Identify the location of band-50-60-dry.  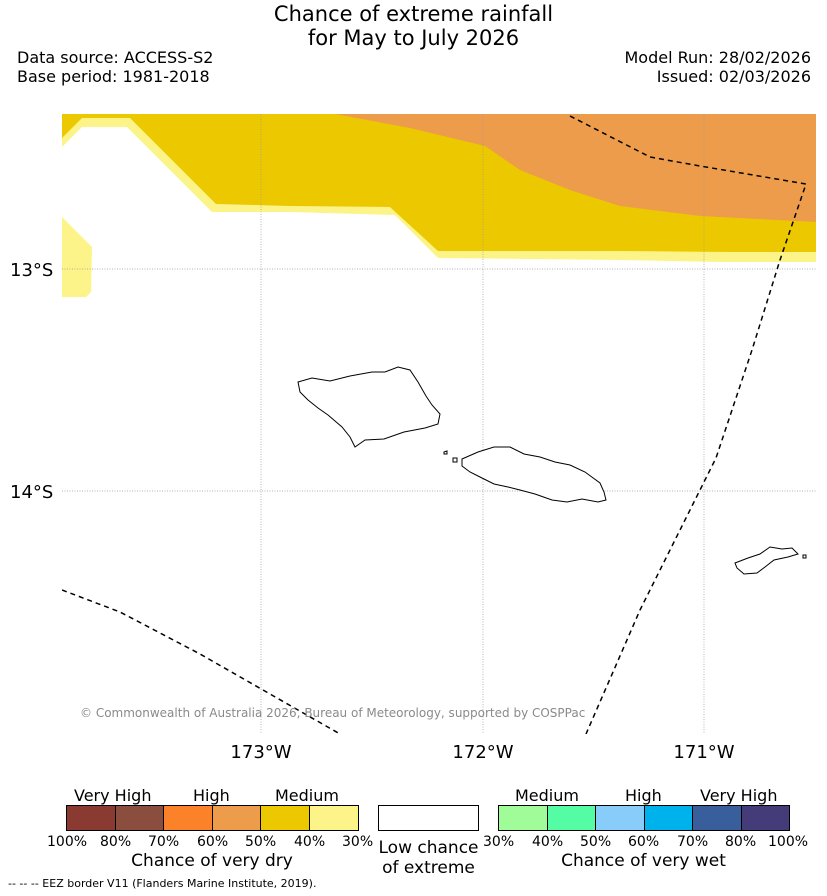
(575, 168).